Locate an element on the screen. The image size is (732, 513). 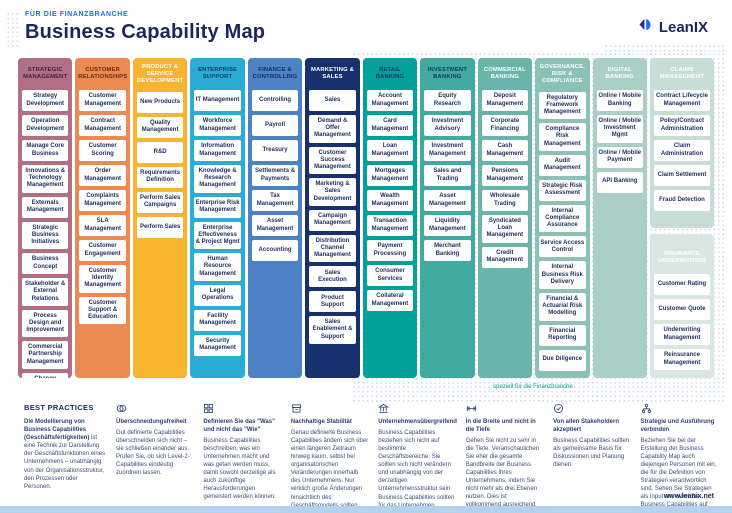
dot-pattern-decoration is located at coordinates (12, 30).